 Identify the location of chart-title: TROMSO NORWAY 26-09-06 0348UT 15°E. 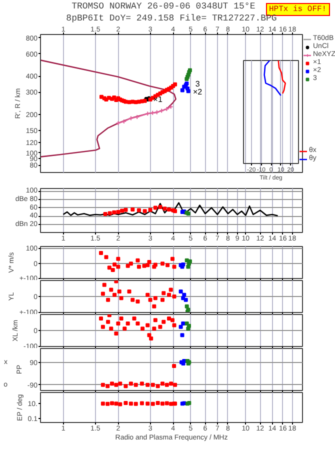
(164, 7).